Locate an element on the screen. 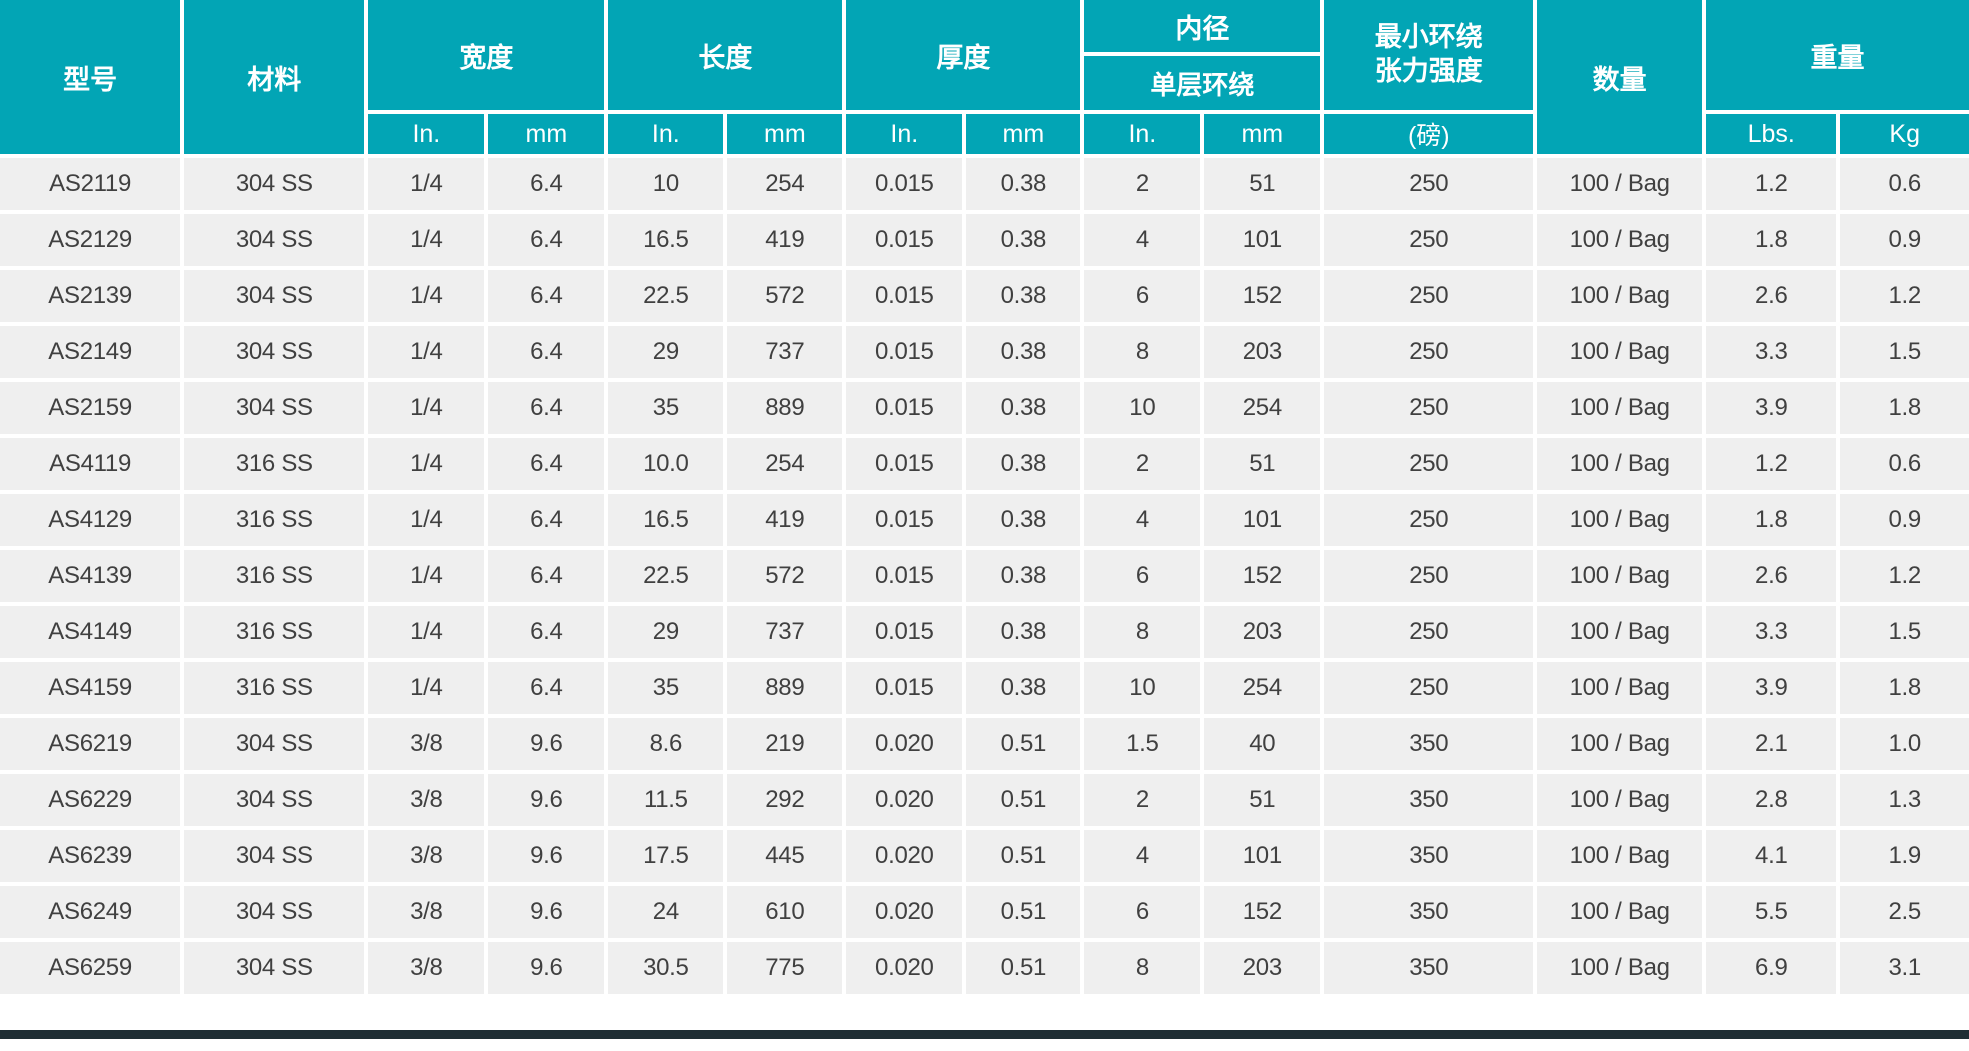 This screenshot has width=1969, height=1051. cell-material: 316 SS is located at coordinates (274, 464).